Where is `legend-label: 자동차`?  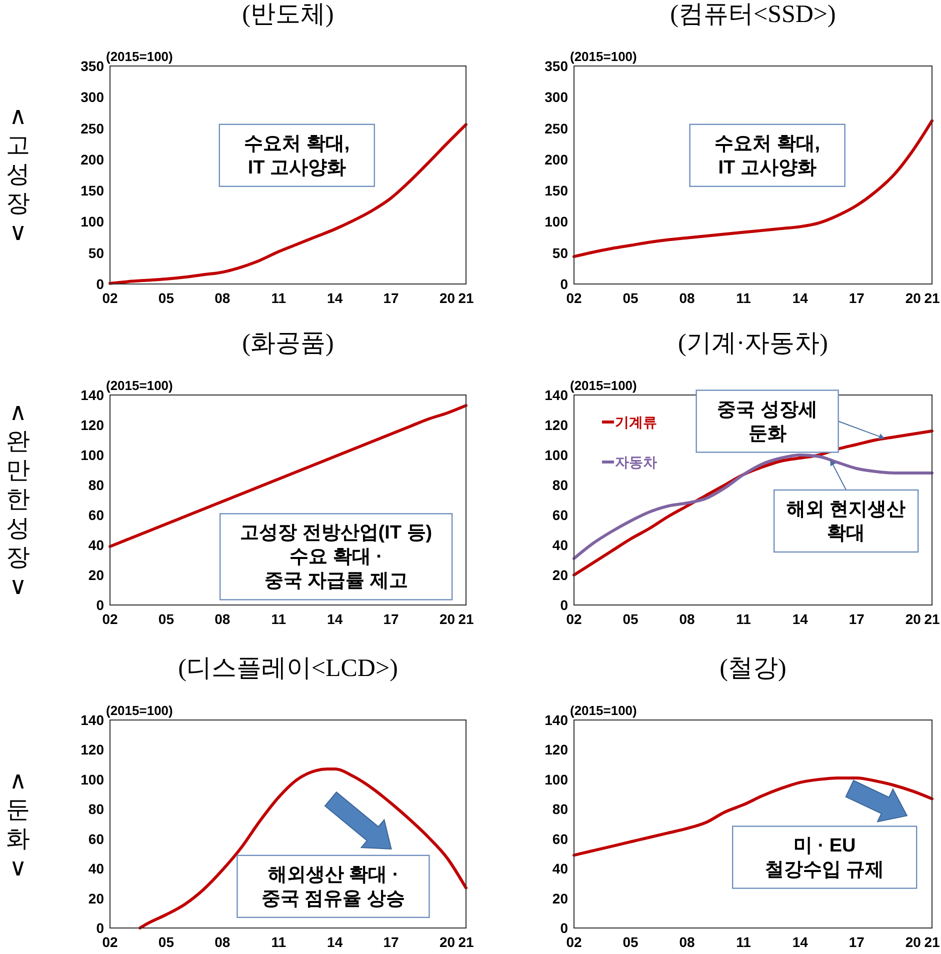 legend-label: 자동차 is located at coordinates (636, 462).